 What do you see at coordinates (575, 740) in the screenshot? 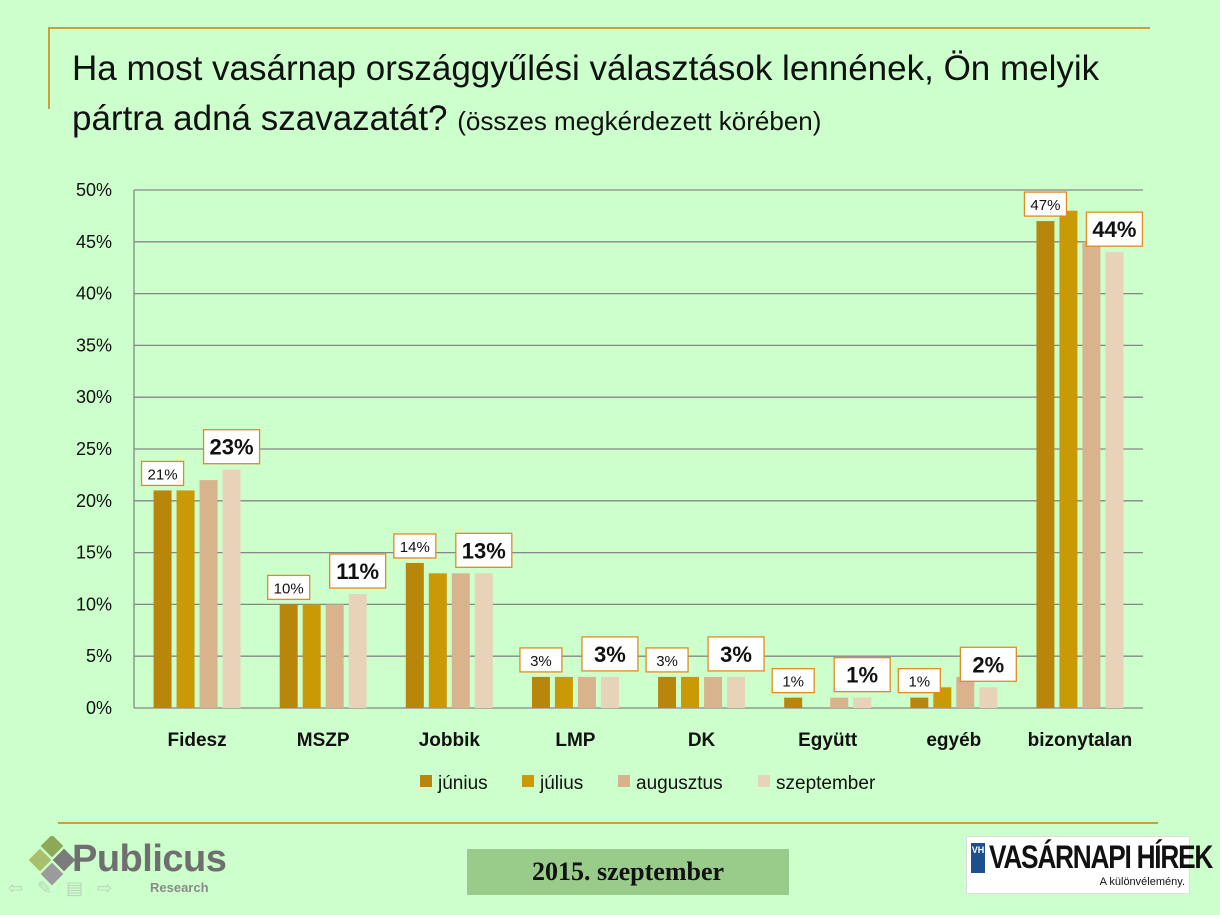
I see `category-label: LMP` at bounding box center [575, 740].